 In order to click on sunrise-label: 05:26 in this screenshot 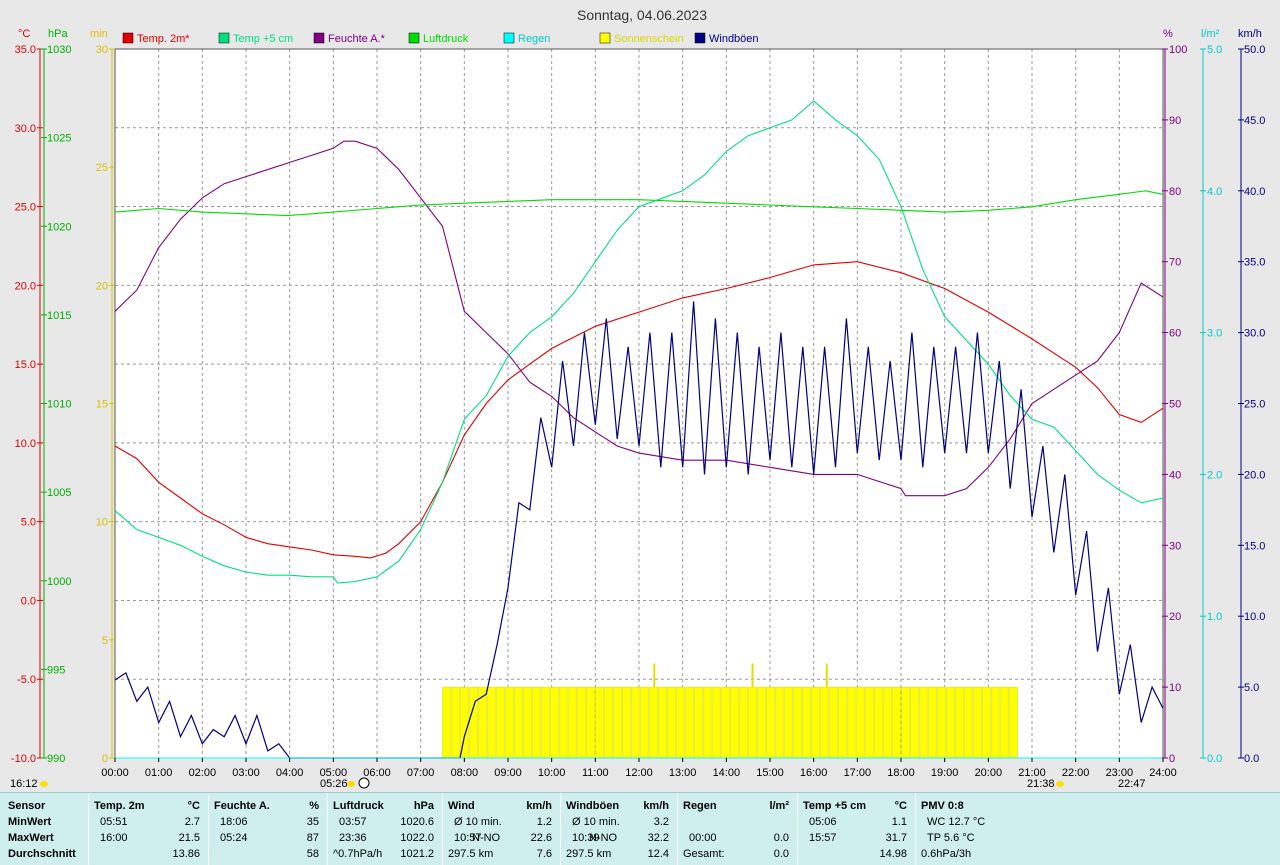, I will do `click(334, 784)`.